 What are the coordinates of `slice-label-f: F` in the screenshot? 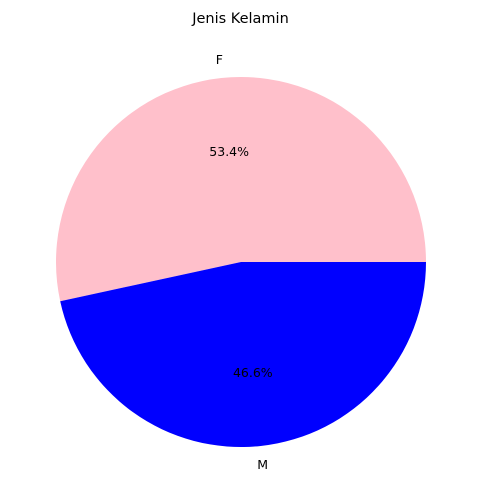 It's located at (219, 59).